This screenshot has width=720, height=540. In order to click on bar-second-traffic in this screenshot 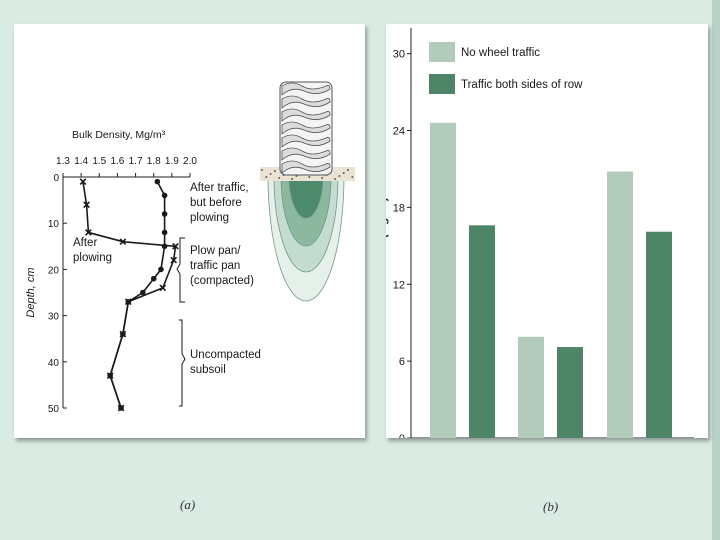, I will do `click(570, 392)`.